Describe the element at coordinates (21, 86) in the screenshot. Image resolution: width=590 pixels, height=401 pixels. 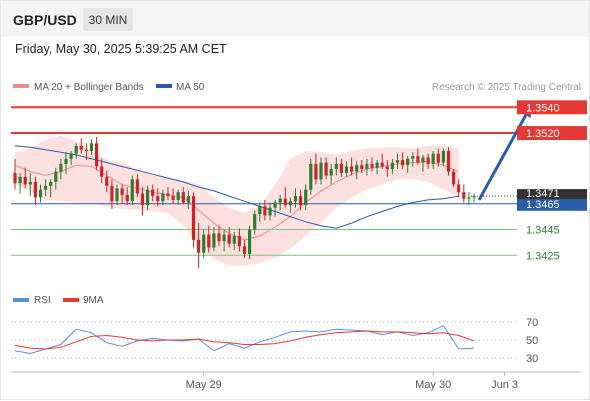
I see `bollinger-legend-swatch` at that location.